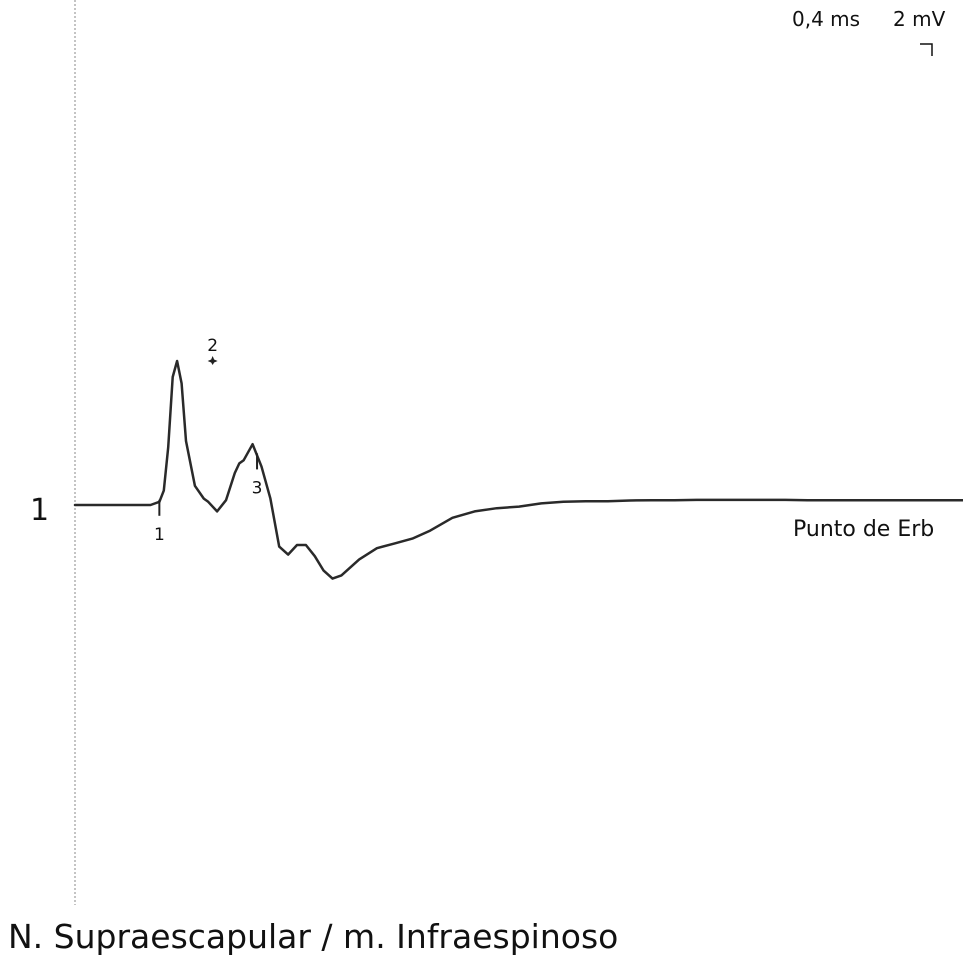 The image size is (963, 963). What do you see at coordinates (212, 360) in the screenshot?
I see `marker-2-peak-star` at bounding box center [212, 360].